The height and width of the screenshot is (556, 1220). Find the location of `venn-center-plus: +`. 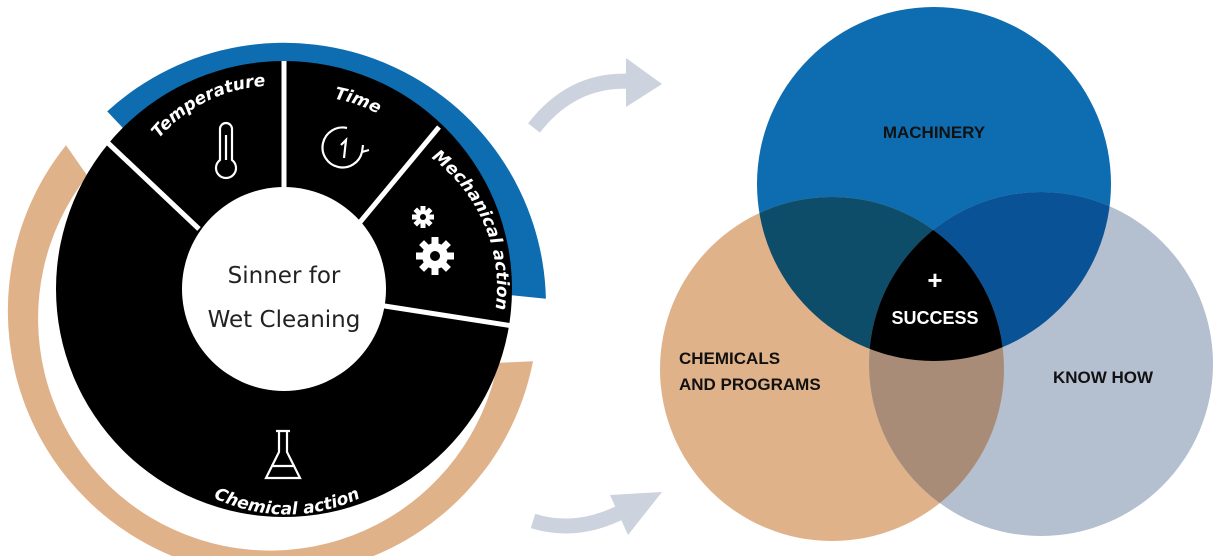

venn-center-plus: + is located at coordinates (934, 280).